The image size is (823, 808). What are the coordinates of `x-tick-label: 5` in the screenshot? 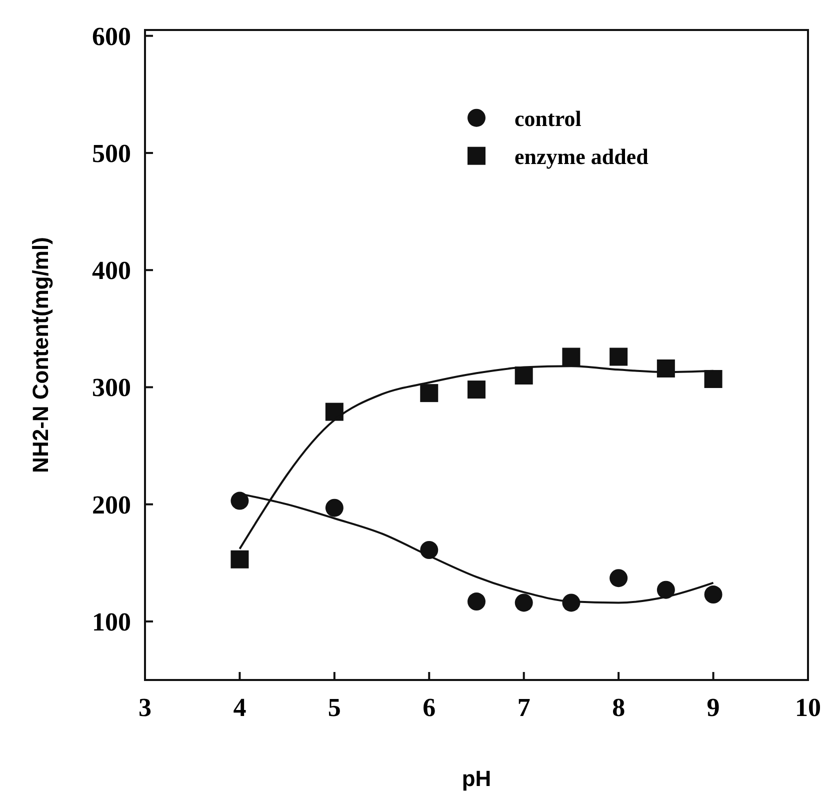 It's located at (334, 707).